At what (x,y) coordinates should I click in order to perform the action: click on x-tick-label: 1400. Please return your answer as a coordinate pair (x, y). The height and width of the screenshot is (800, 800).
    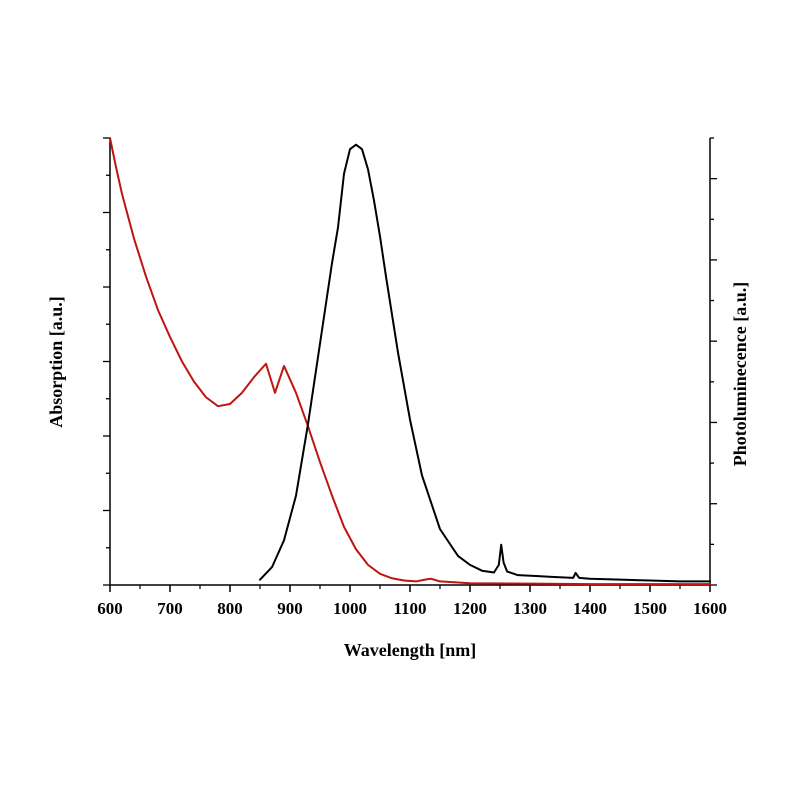
    Looking at the image, I should click on (590, 608).